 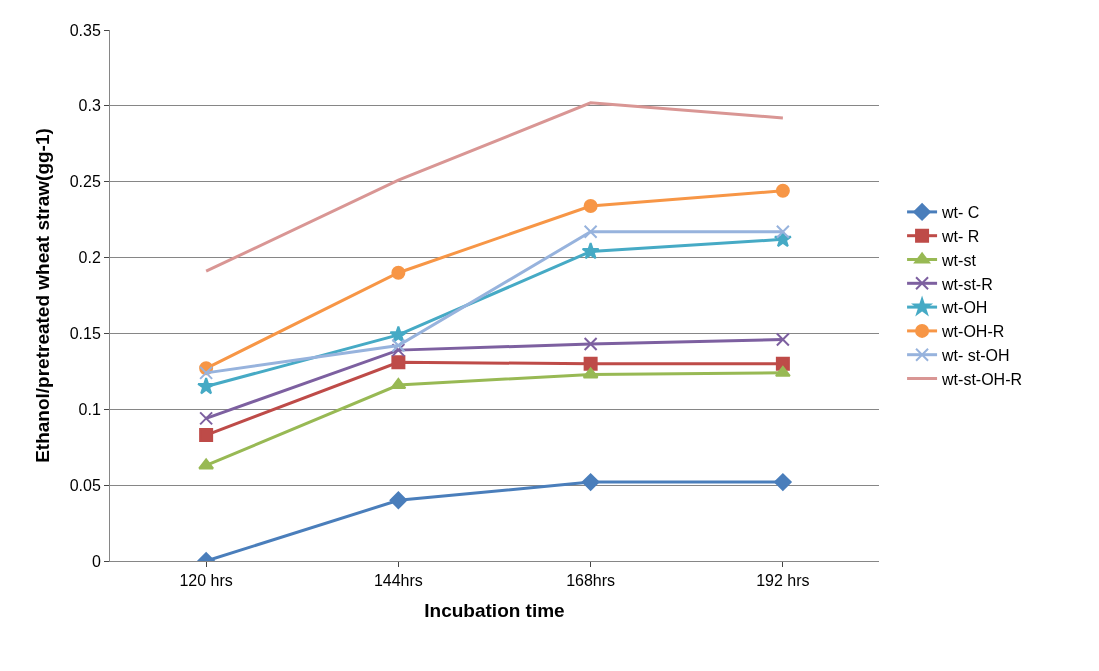 What do you see at coordinates (89, 106) in the screenshot?
I see `y-tick-label: 0.3` at bounding box center [89, 106].